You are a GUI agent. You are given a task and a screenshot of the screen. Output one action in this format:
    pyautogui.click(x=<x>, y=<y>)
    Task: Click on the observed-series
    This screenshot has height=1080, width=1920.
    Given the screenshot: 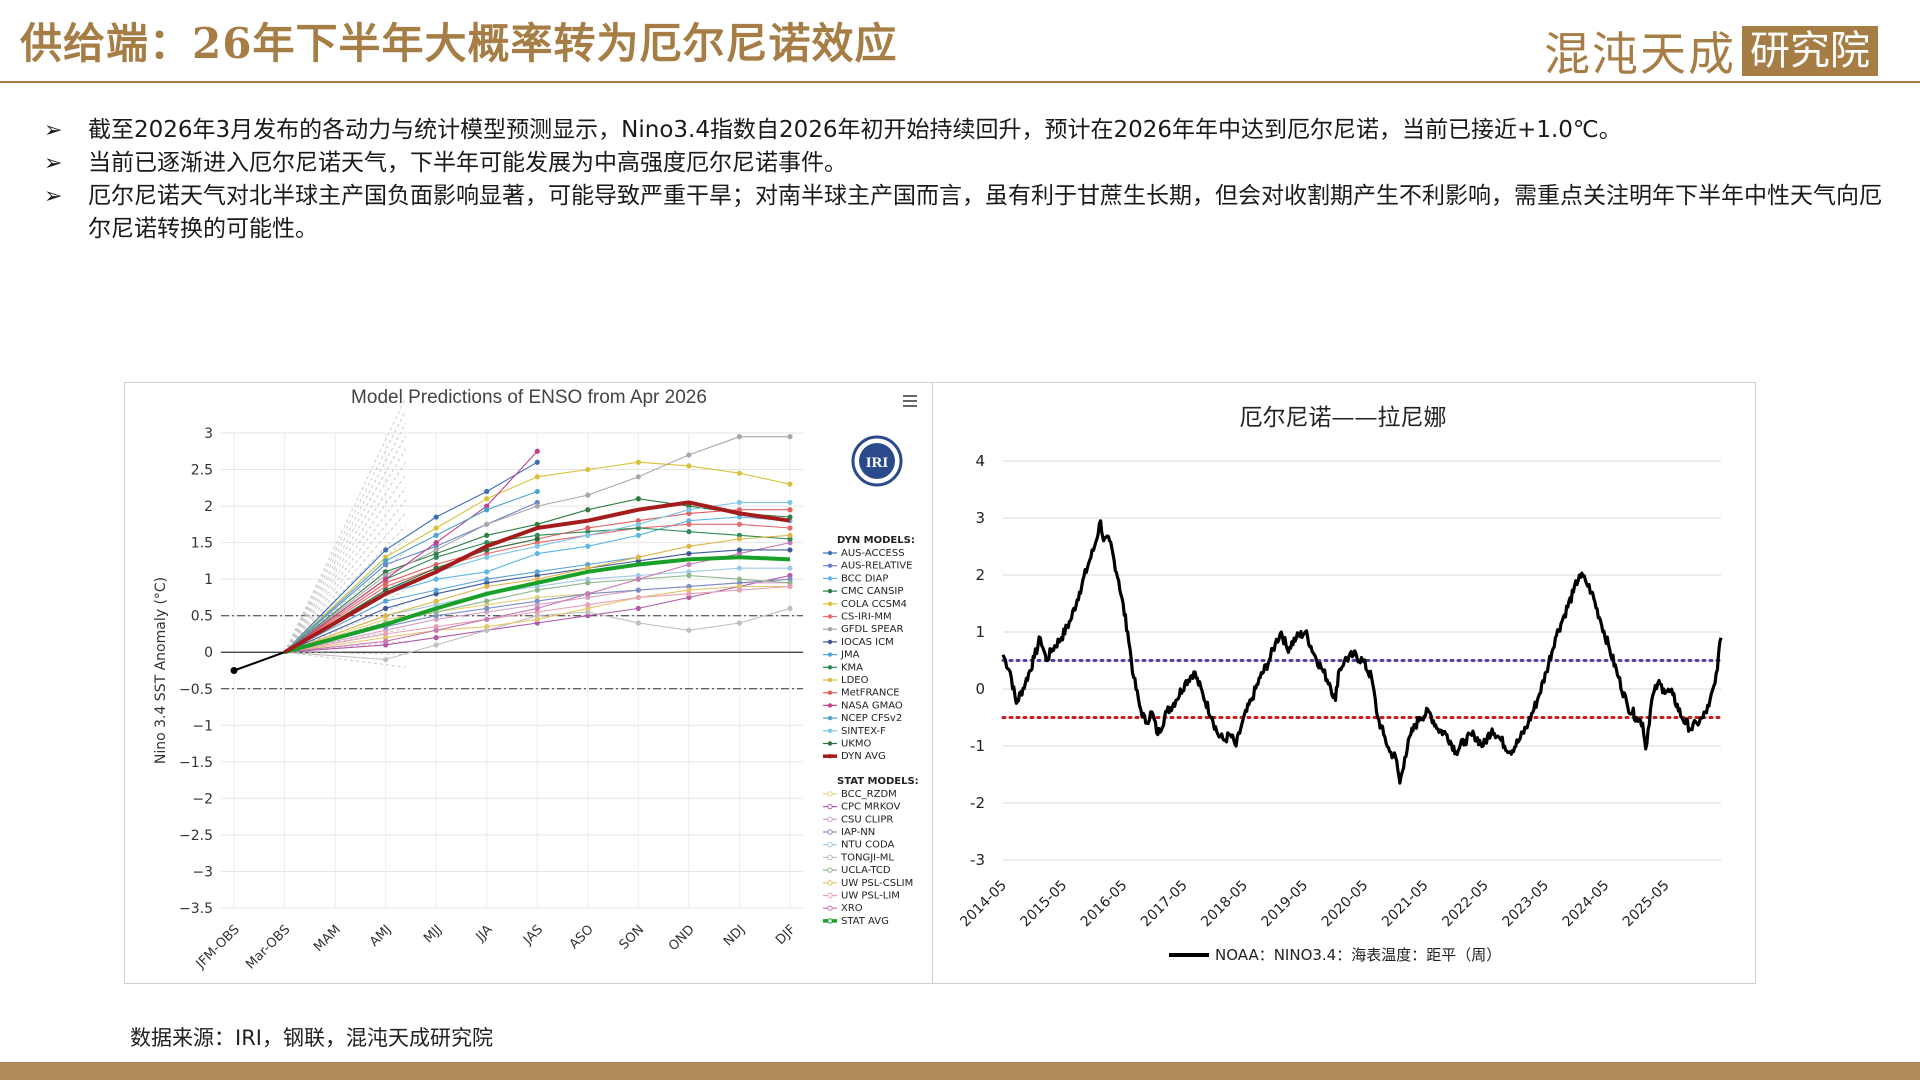 What is the action you would take?
    pyautogui.click(x=257, y=662)
    